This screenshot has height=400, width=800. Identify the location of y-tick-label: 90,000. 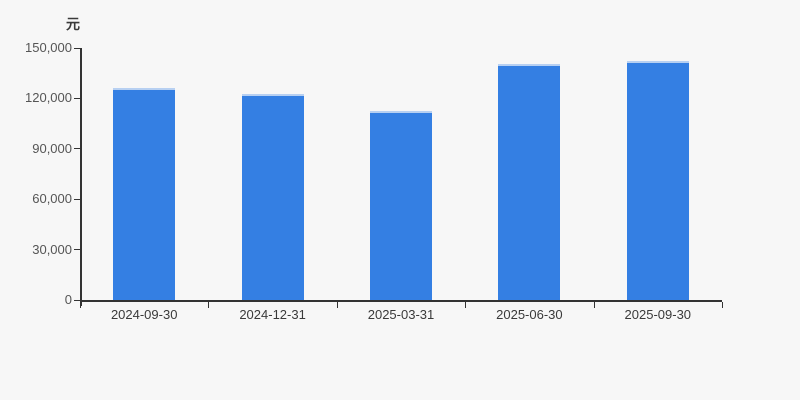
(52, 148).